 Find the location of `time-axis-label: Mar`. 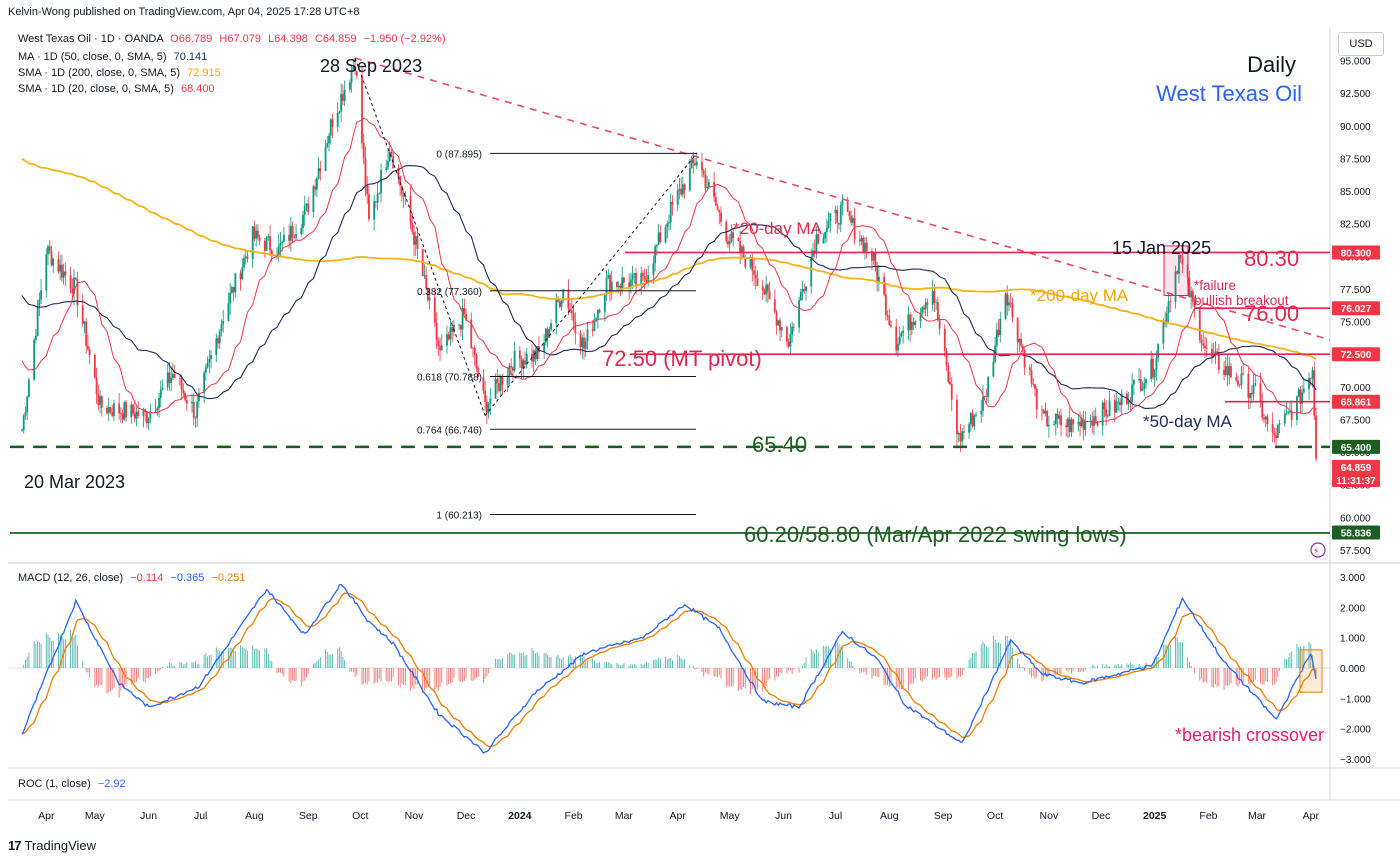

time-axis-label: Mar is located at coordinates (624, 816).